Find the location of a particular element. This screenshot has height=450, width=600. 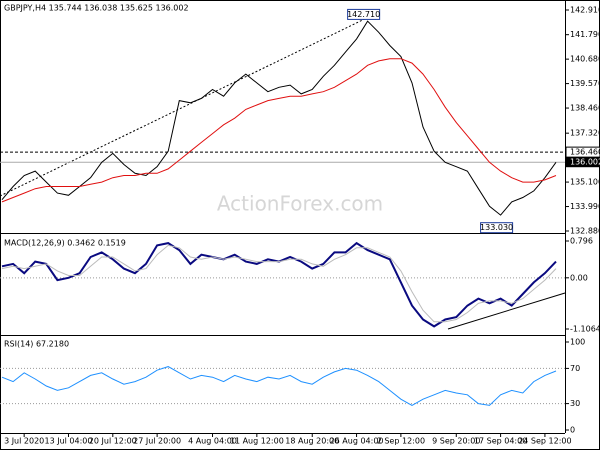

y-tick-label: -1.1064 is located at coordinates (585, 329).